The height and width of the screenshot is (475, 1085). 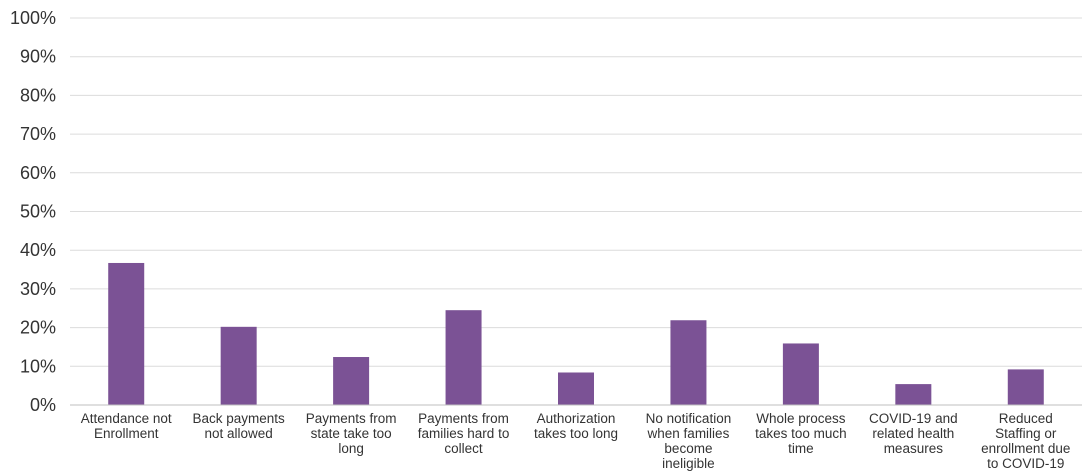 What do you see at coordinates (38, 95) in the screenshot?
I see `y-tick-label: 80%` at bounding box center [38, 95].